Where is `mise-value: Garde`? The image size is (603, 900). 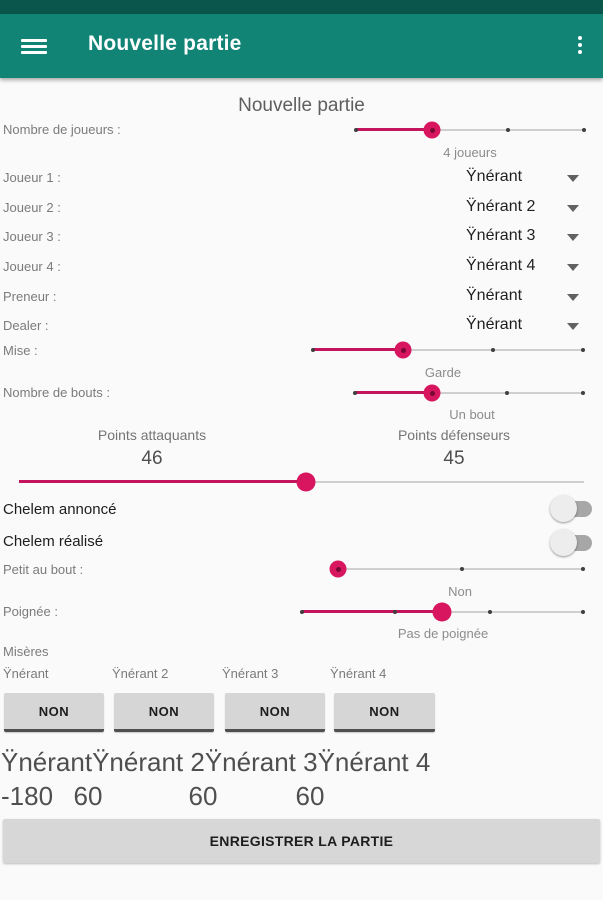
mise-value: Garde is located at coordinates (443, 372).